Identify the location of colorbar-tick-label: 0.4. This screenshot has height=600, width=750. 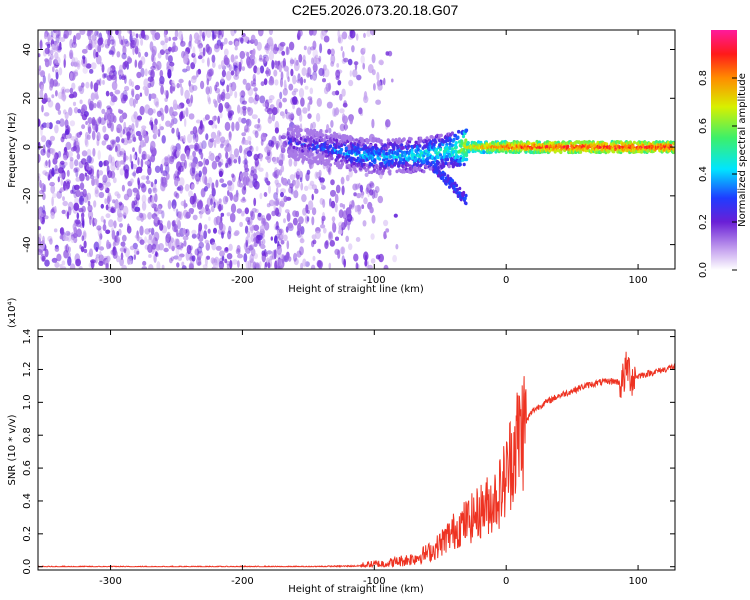
(703, 174).